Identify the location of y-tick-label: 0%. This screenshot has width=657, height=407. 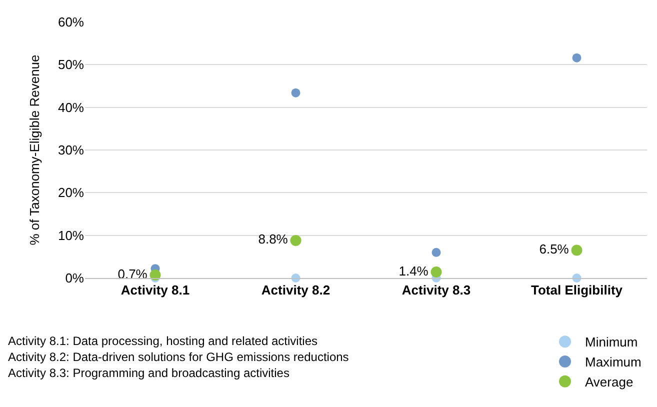
(74, 278).